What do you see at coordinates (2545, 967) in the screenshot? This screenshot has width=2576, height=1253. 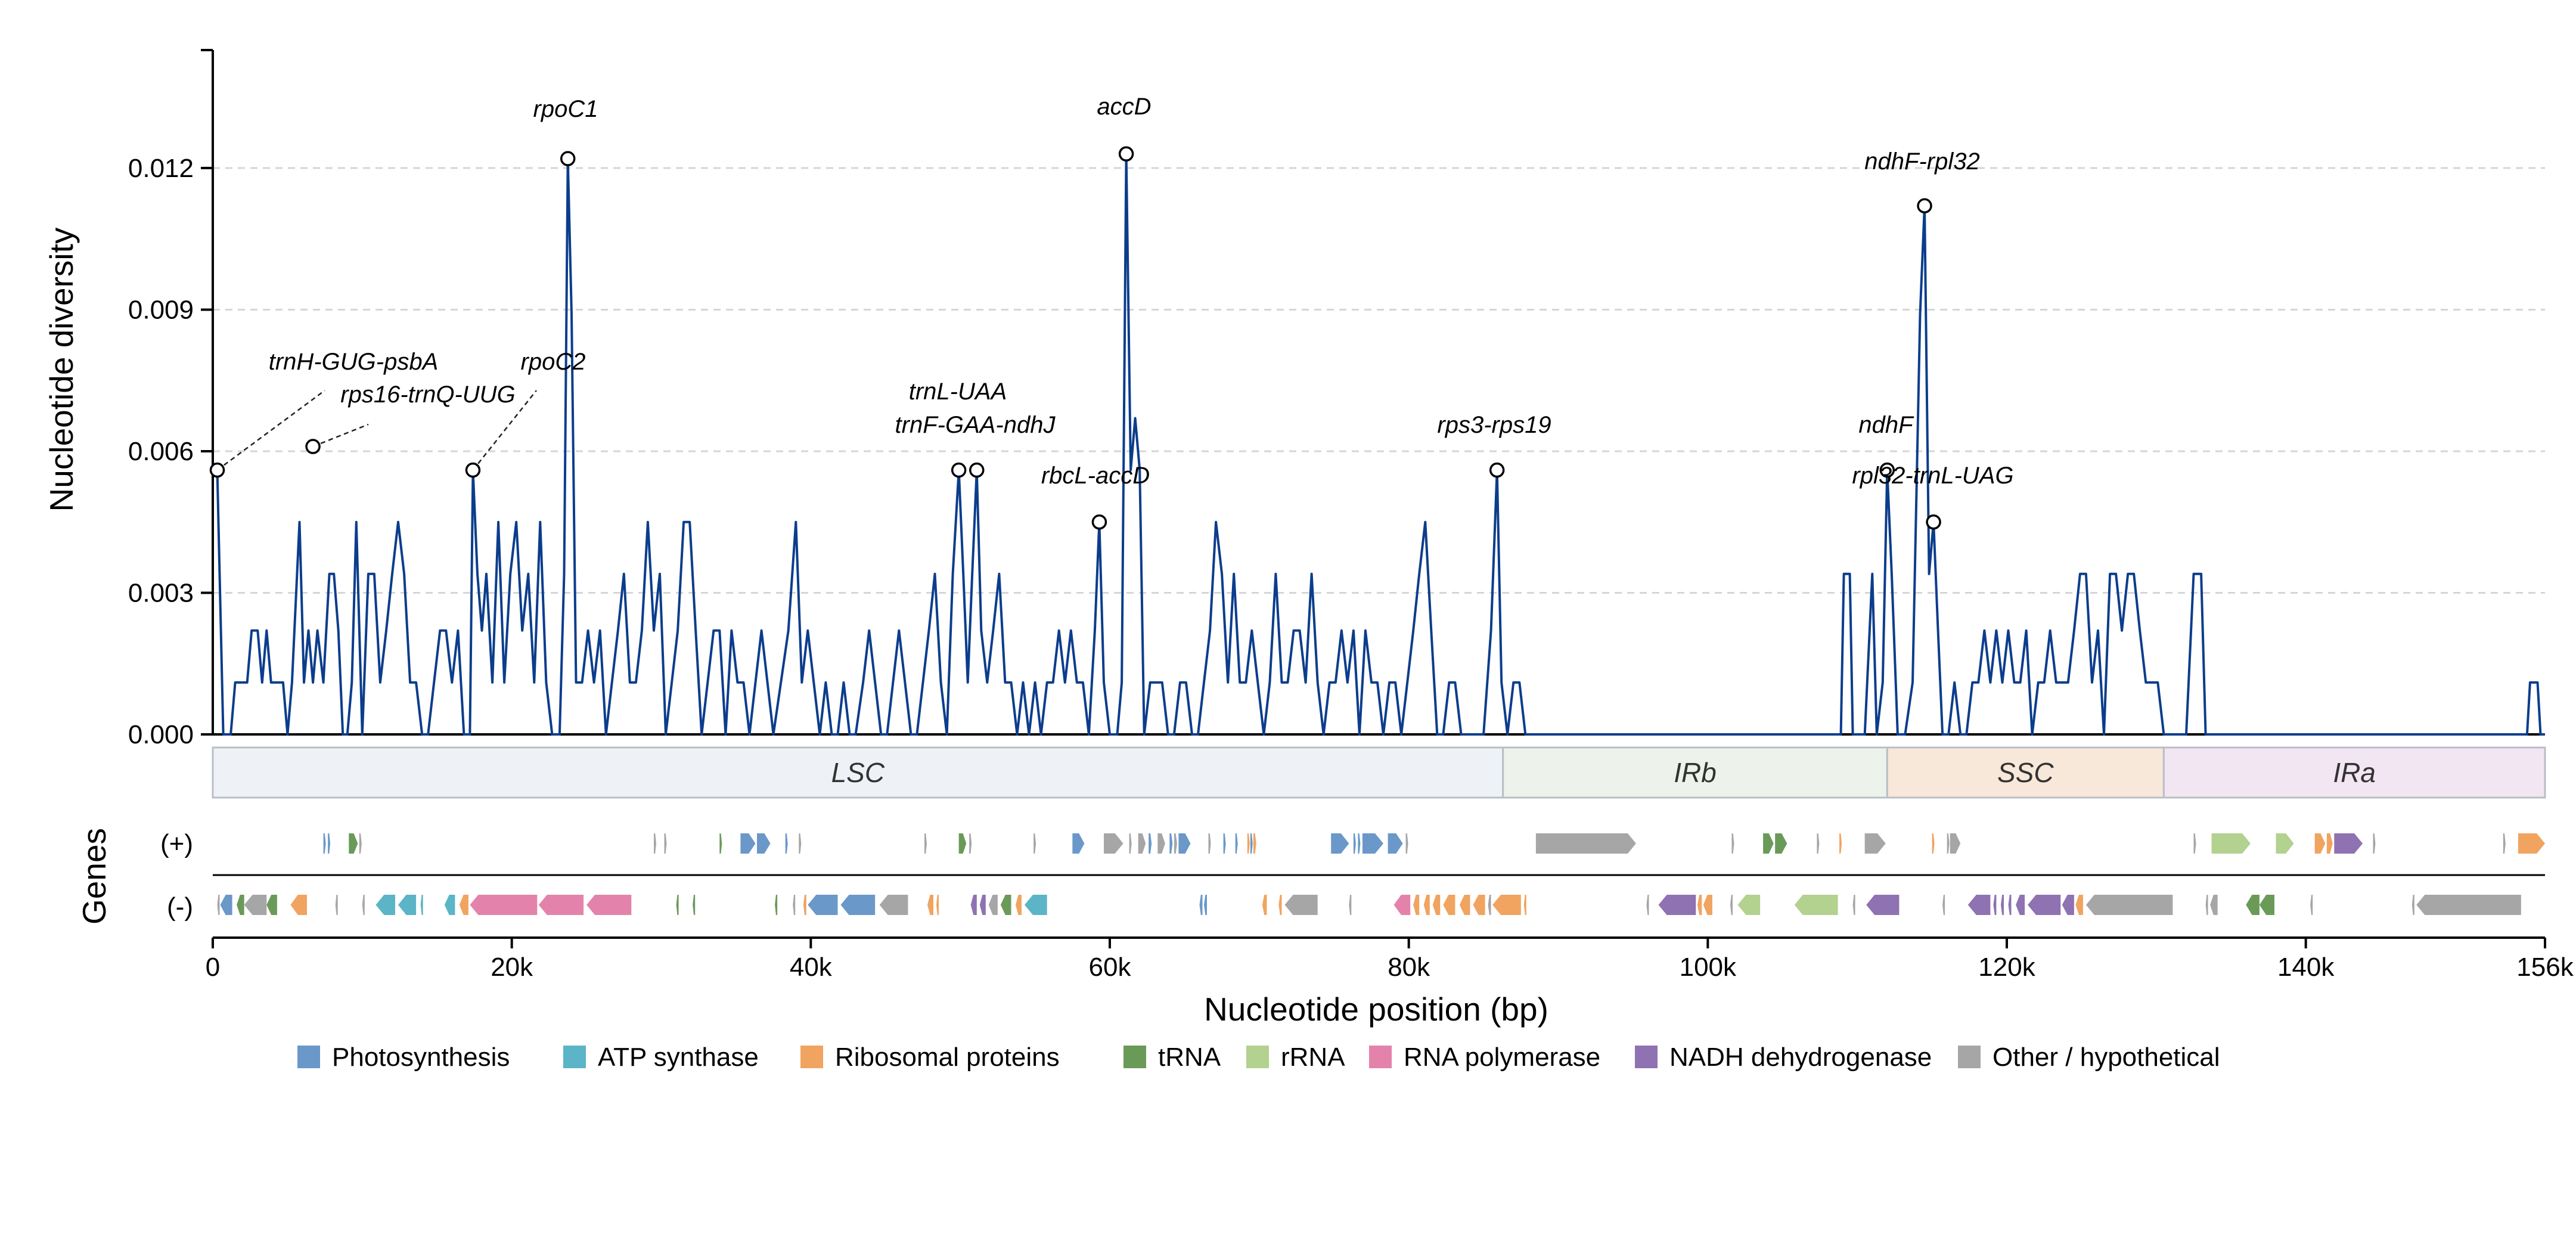 I see `x-tick-label: 156k` at bounding box center [2545, 967].